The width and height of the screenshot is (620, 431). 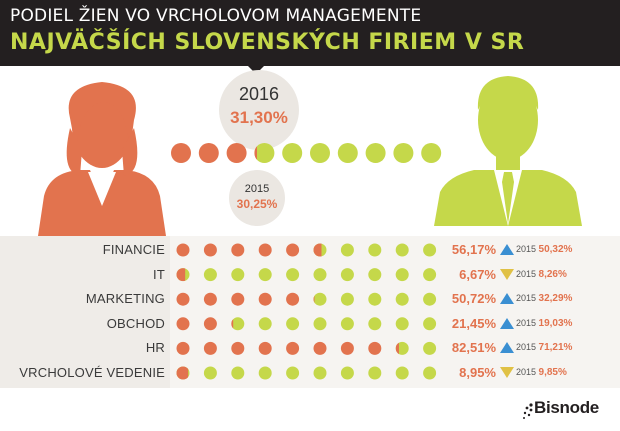 What do you see at coordinates (257, 189) in the screenshot?
I see `highlight-prev-year: 2015` at bounding box center [257, 189].